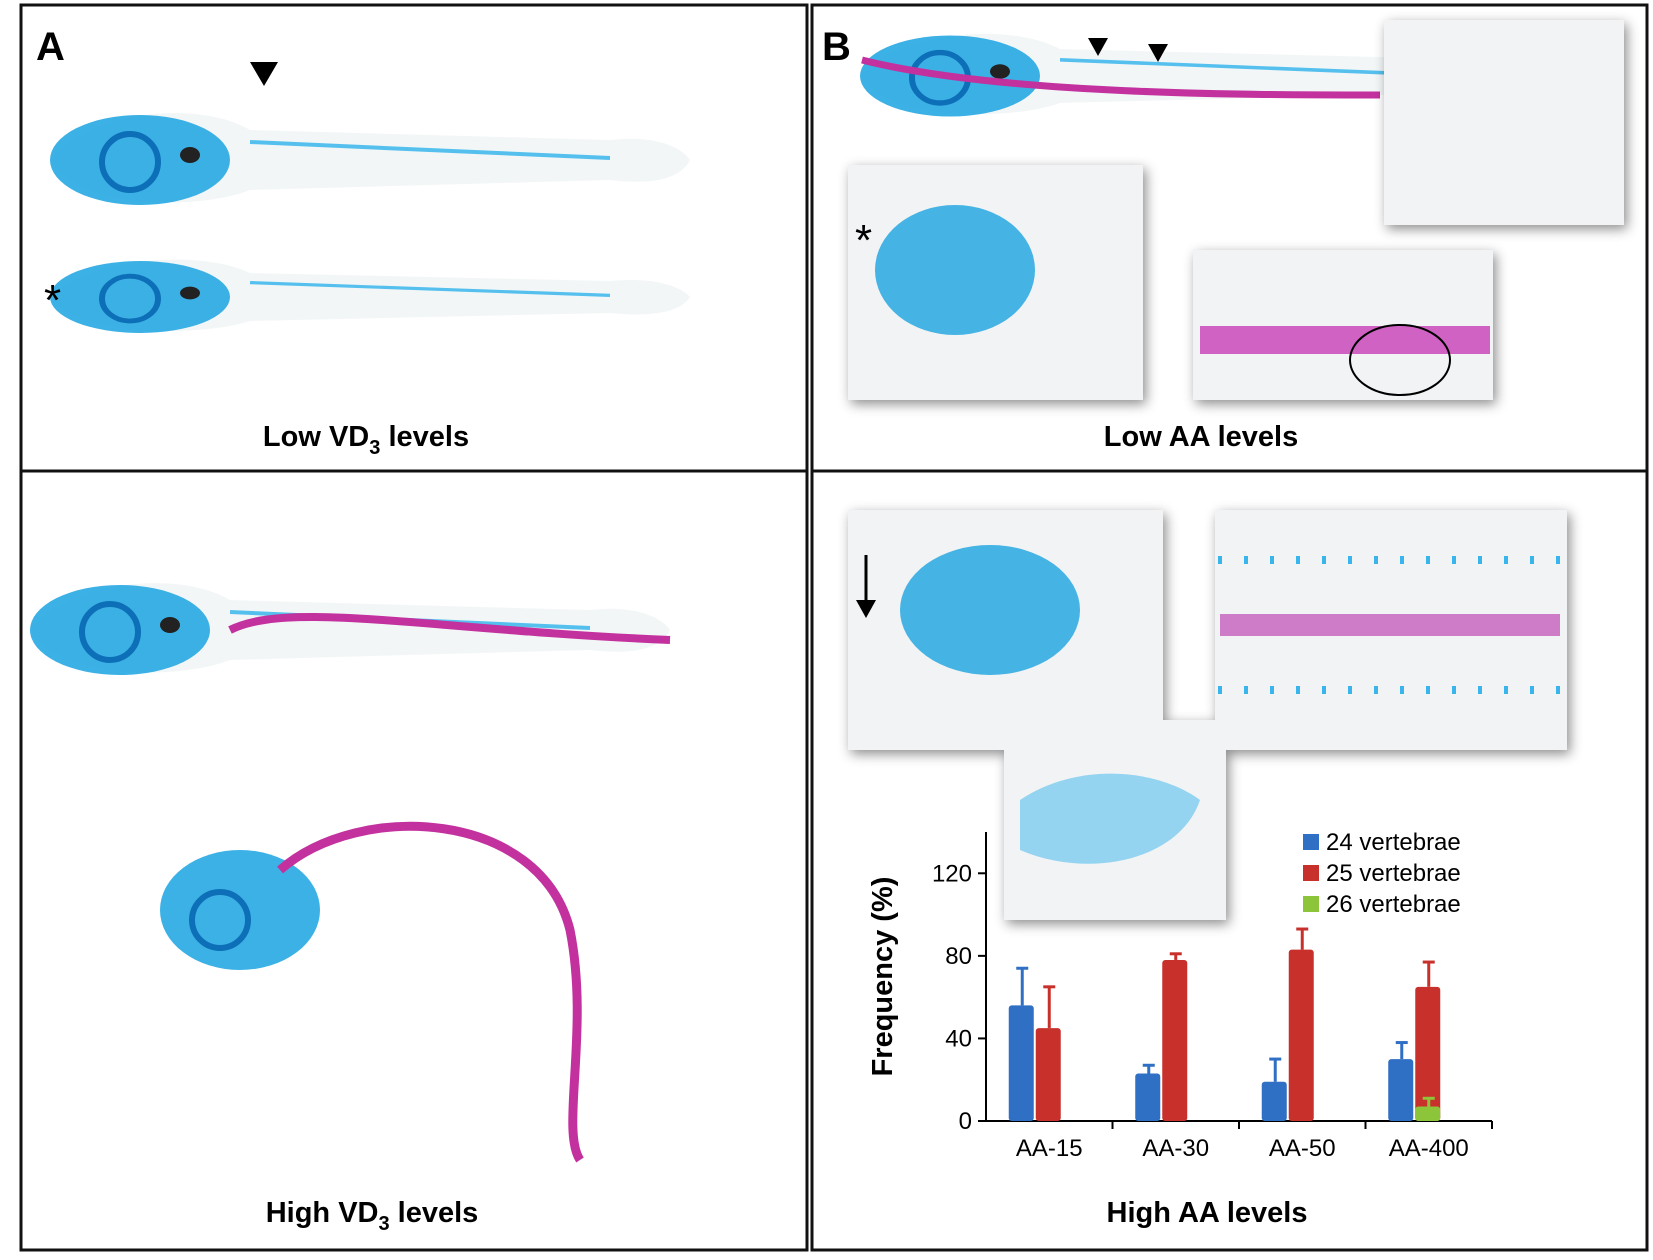 The height and width of the screenshot is (1260, 1653). I want to click on caption: Low VD3 levels, so click(366, 440).